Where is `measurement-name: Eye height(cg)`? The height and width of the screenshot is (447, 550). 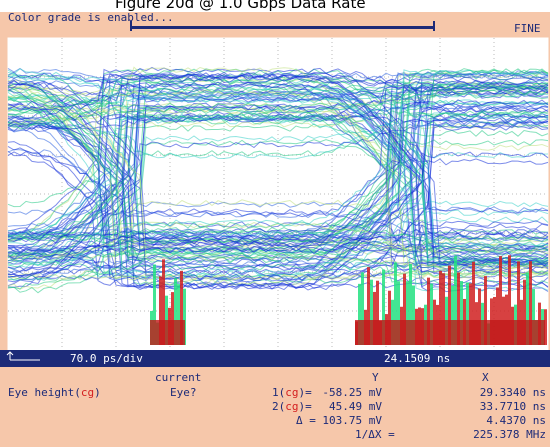
measurement-name: Eye height(cg) is located at coordinates (54, 392).